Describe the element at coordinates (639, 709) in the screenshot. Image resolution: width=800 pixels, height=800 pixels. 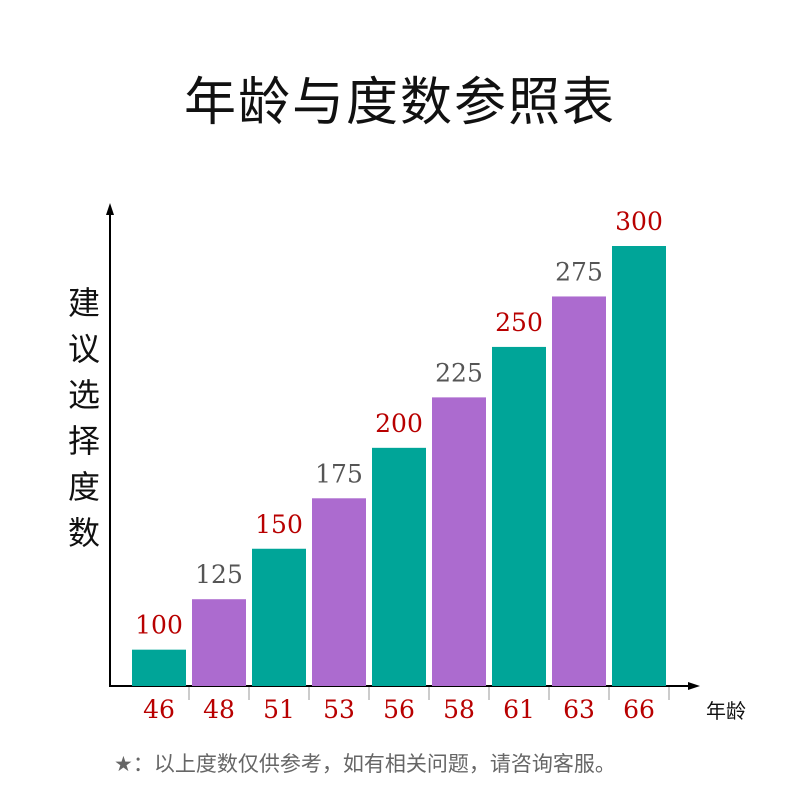
I see `x-tick-label: 66` at that location.